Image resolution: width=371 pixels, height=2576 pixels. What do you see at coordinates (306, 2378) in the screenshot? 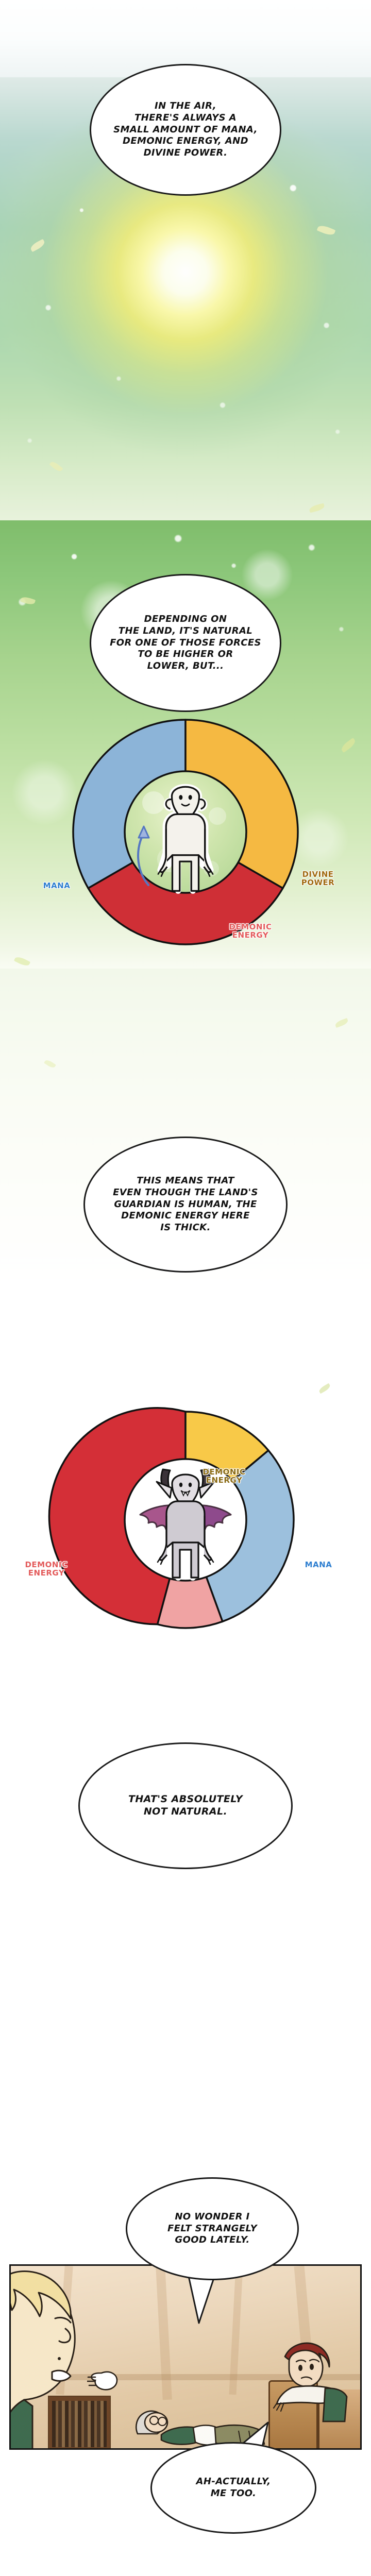
I see `redhead-mouth` at bounding box center [306, 2378].